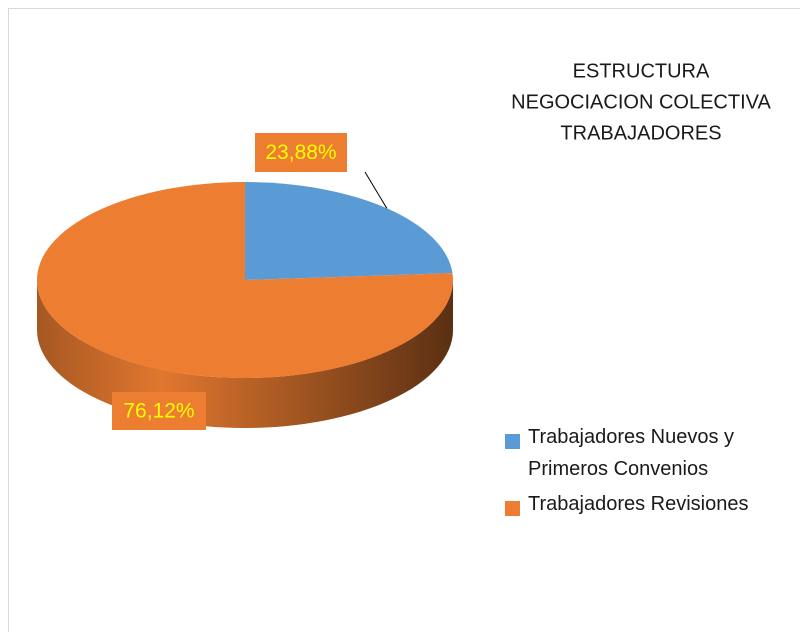  I want to click on chart-title: ESTRUCTURA, so click(641, 71).